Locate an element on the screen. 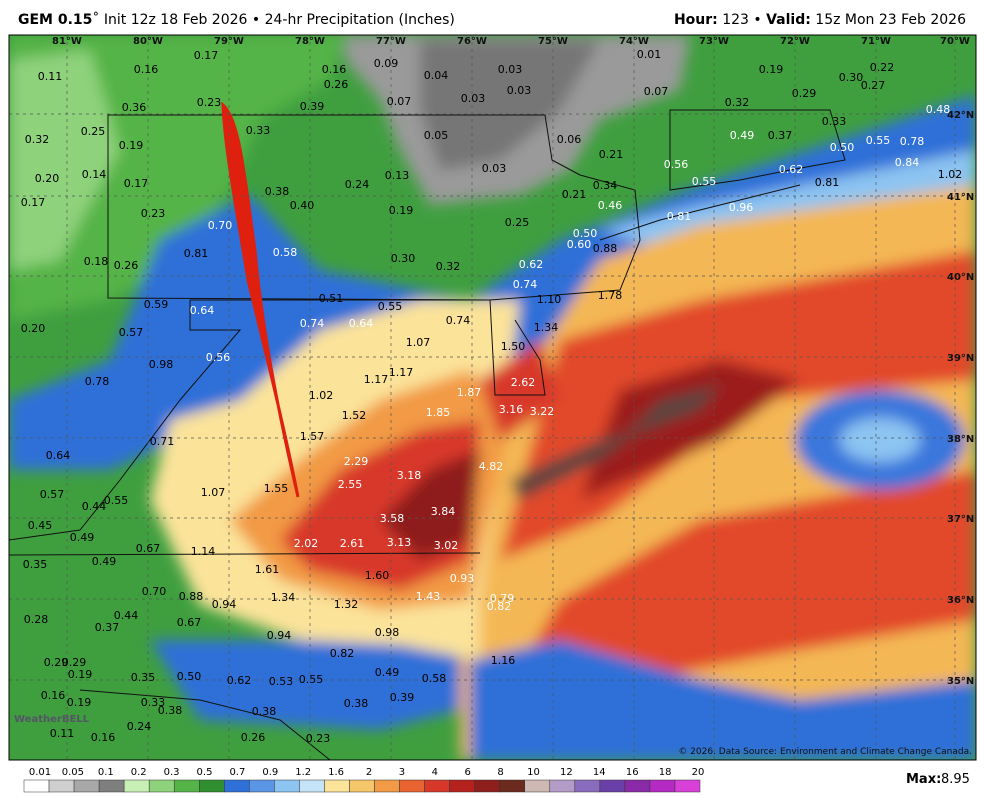 The width and height of the screenshot is (984, 808). legend-label: 18 is located at coordinates (665, 772).